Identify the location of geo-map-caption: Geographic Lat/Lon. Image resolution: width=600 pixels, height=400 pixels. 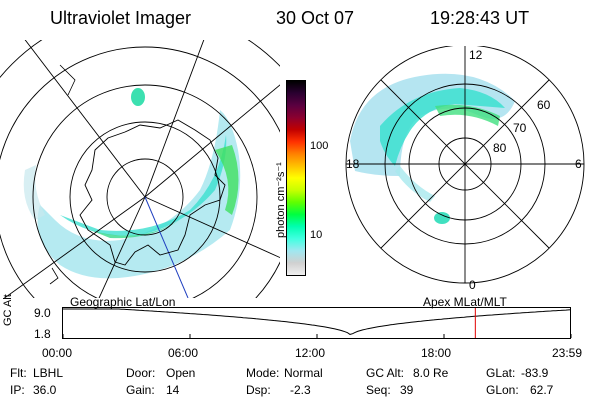
(123, 302).